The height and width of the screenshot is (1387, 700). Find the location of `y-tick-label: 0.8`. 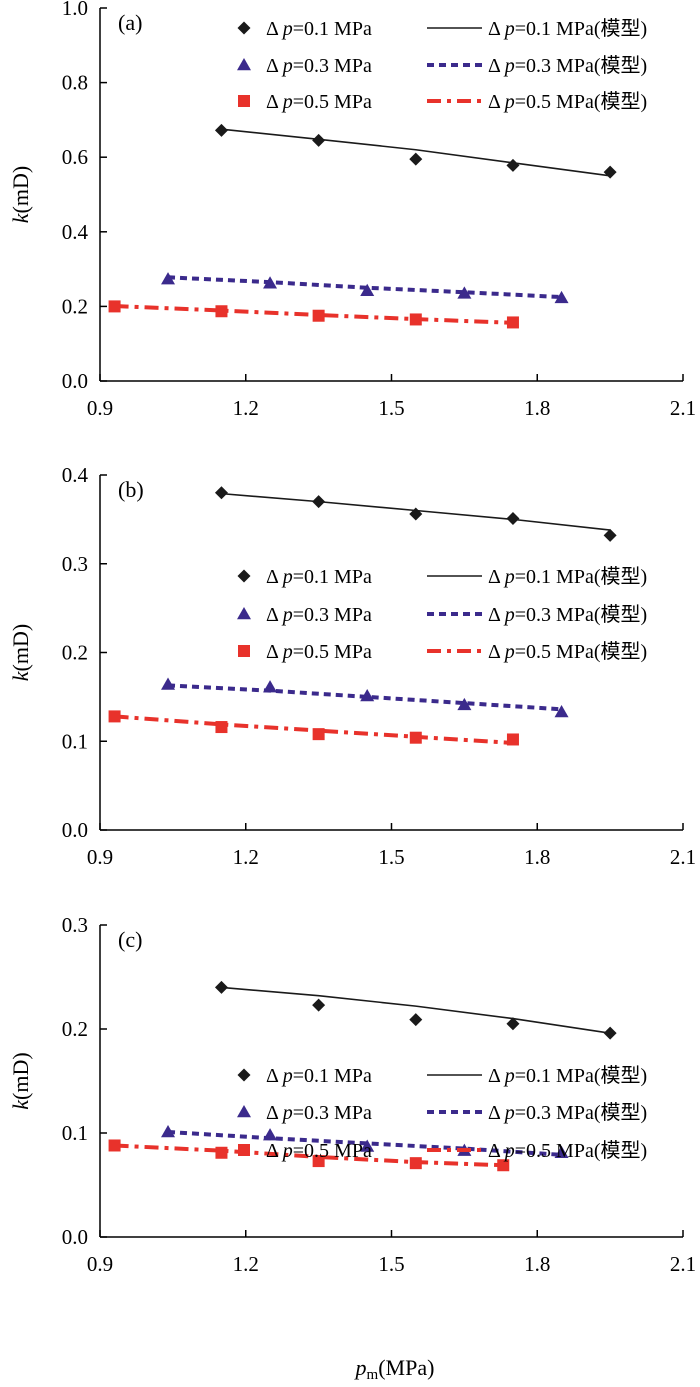

y-tick-label: 0.8 is located at coordinates (75, 83).